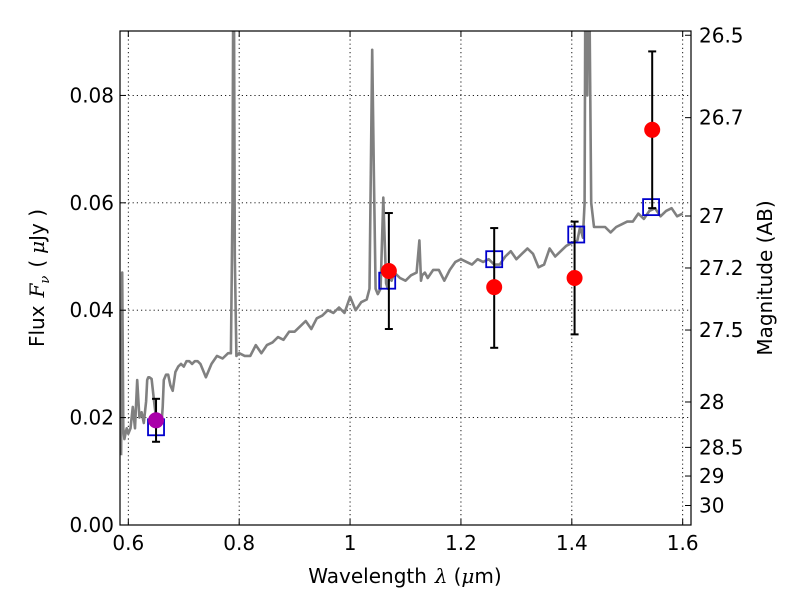  What do you see at coordinates (37, 264) in the screenshot?
I see `y-axis-label-open: (` at bounding box center [37, 264].